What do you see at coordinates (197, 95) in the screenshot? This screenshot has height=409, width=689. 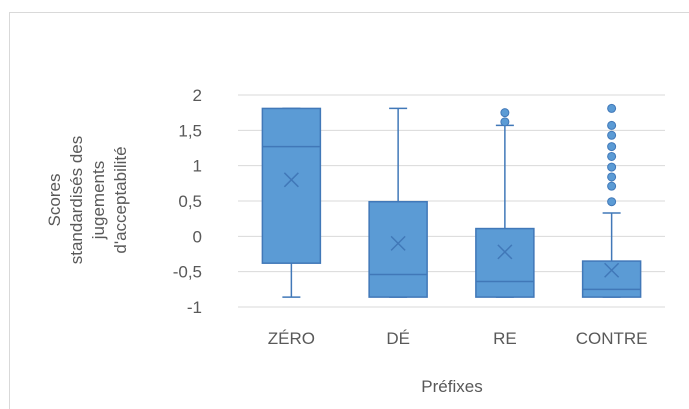 I see `y-tick-label: 2` at bounding box center [197, 95].